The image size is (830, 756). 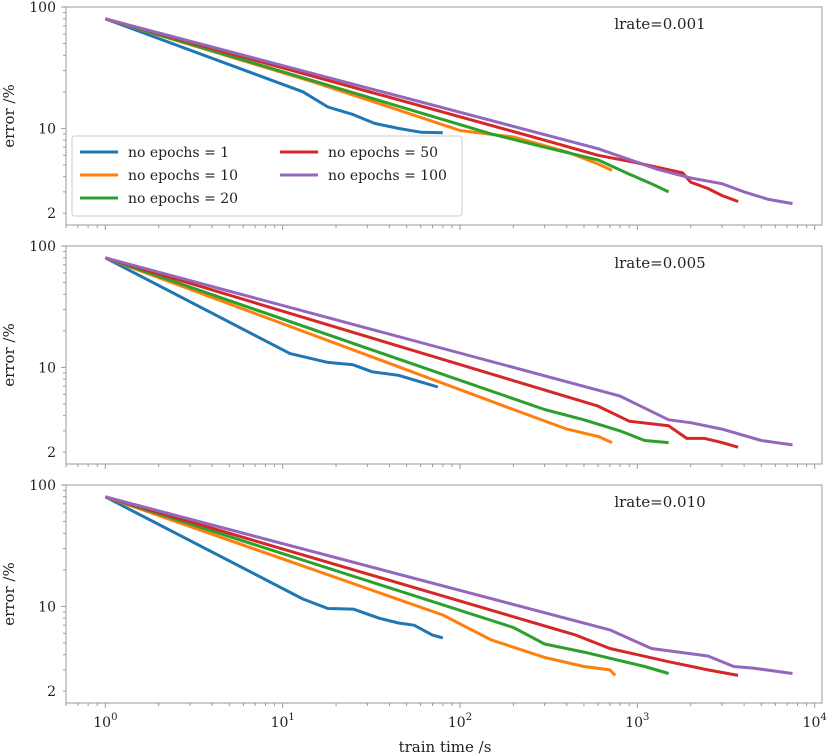 What do you see at coordinates (659, 502) in the screenshot?
I see `panel-title: lrate=0.010` at bounding box center [659, 502].